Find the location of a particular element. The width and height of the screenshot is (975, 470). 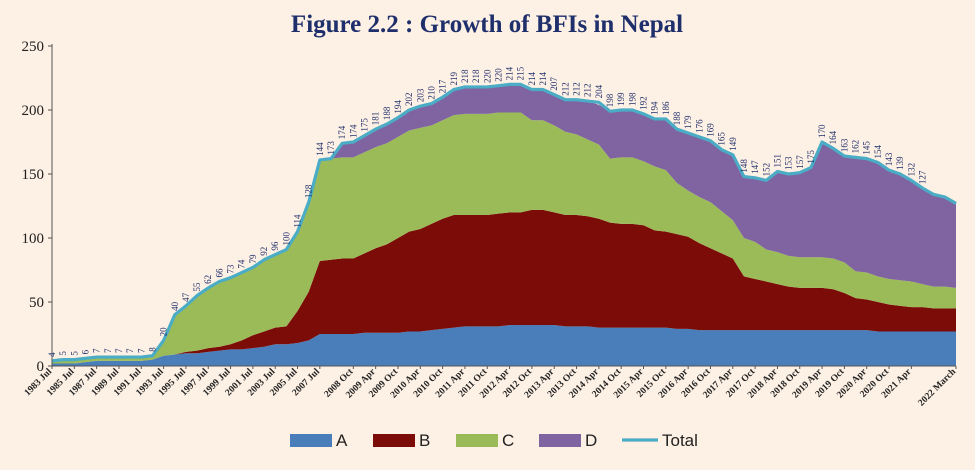

legend: A B C D Total is located at coordinates (494, 440).